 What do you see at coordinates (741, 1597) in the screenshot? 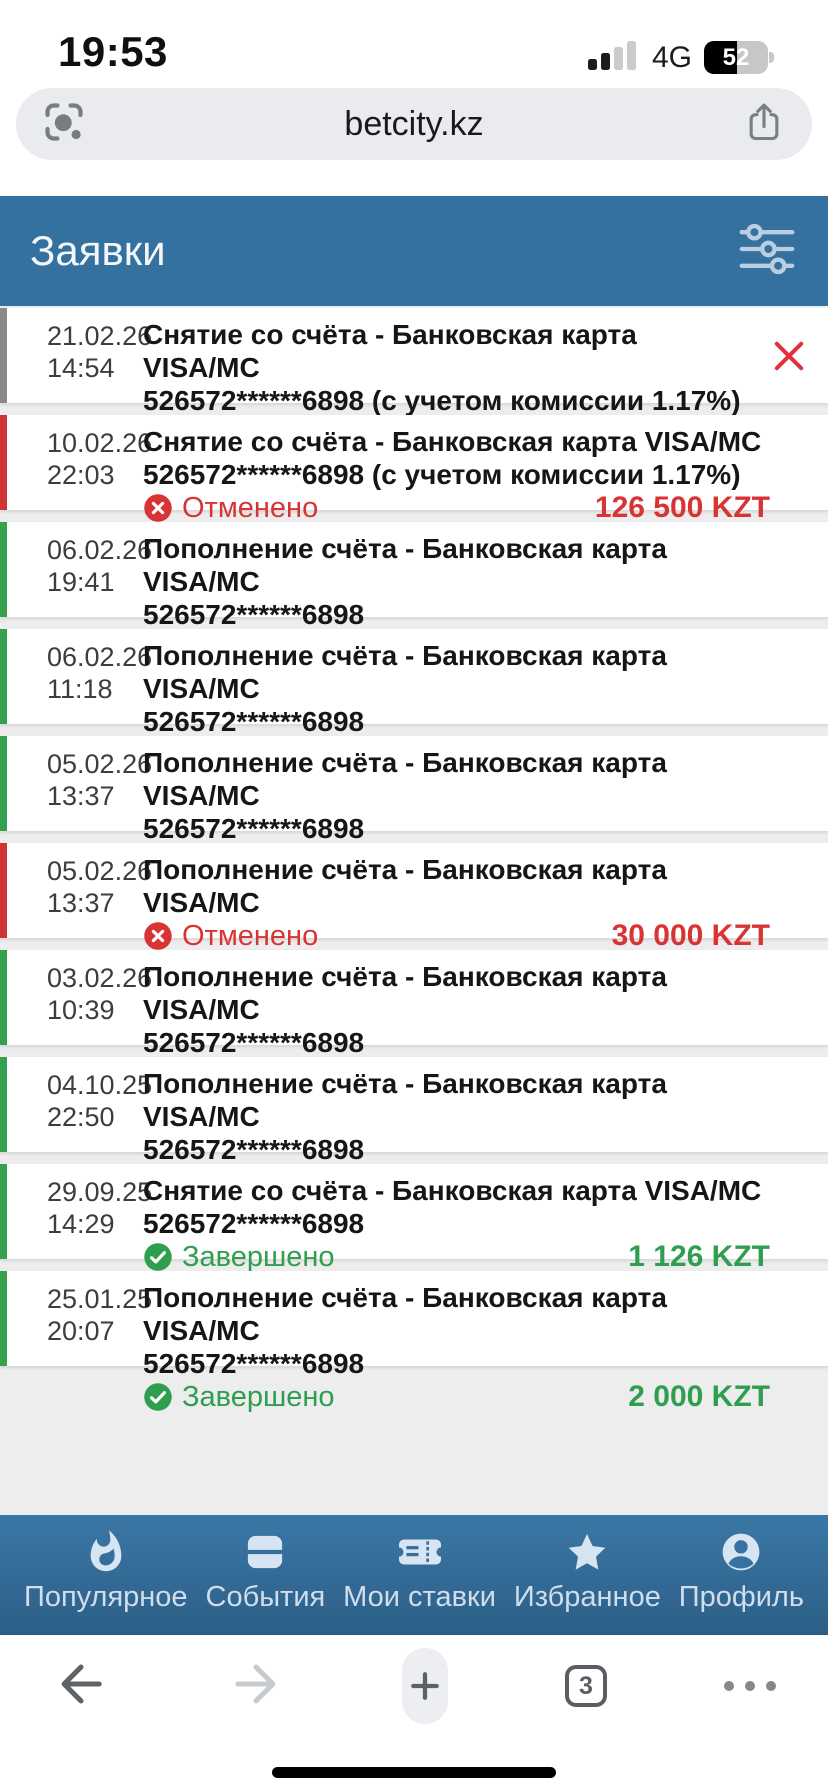
I see `nav-label: Профиль` at bounding box center [741, 1597].